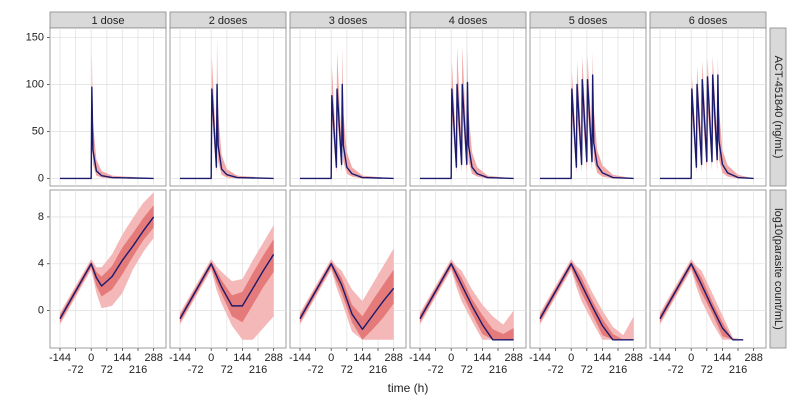  I want to click on column-strip-label: 6 doses, so click(708, 21).